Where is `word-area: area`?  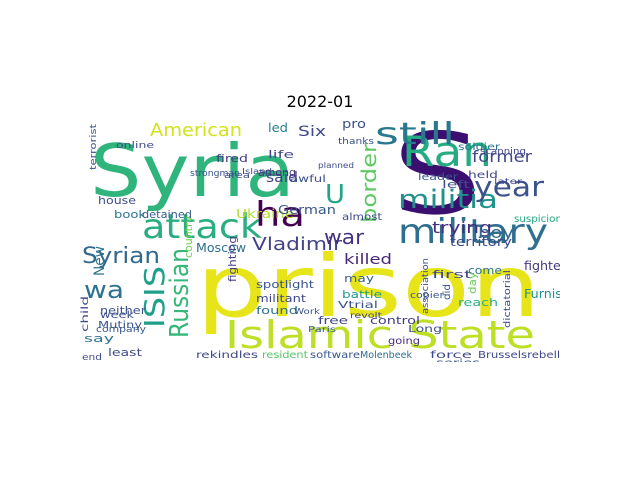 word-area: area is located at coordinates (237, 176).